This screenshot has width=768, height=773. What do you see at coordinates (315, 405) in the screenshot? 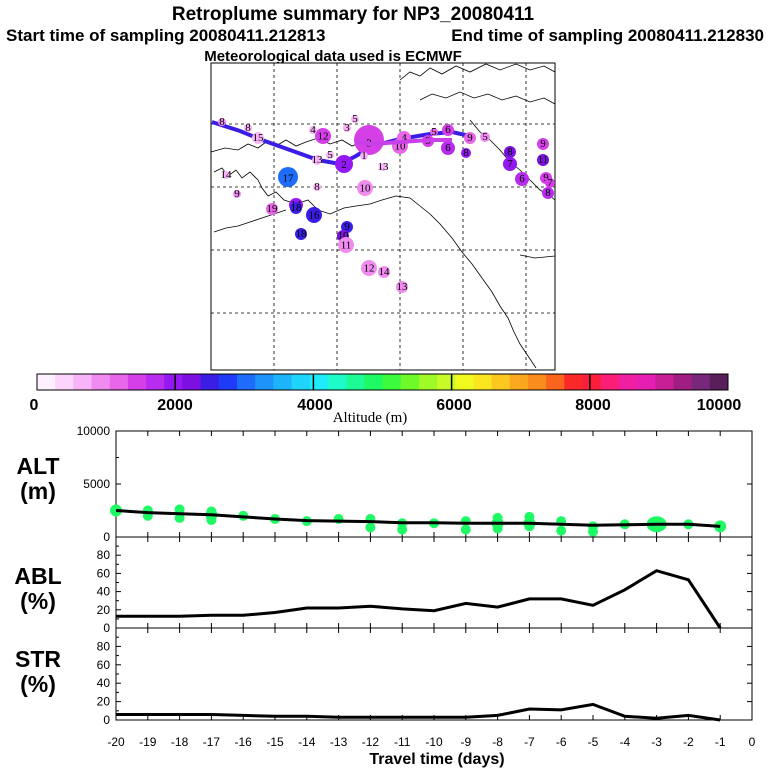
I see `colorbar-tick-label: 4000` at bounding box center [315, 405].